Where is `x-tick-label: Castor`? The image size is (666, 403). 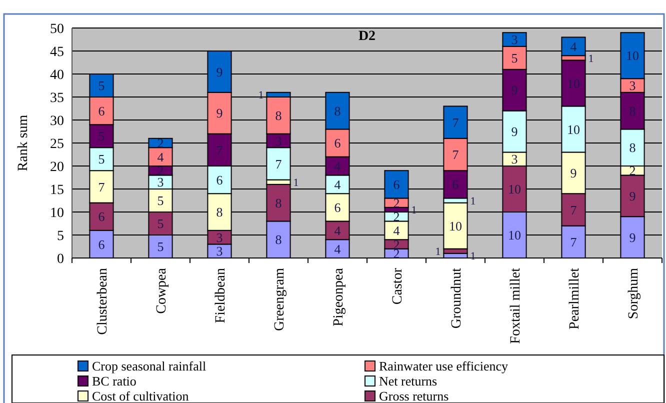
x-tick-label: Castor is located at coordinates (398, 286).